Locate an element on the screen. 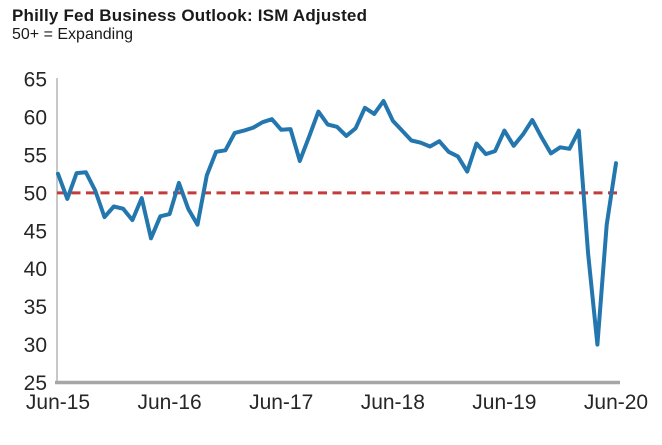 This screenshot has width=662, height=445. x-tick-label: Jun-15 is located at coordinates (58, 402).